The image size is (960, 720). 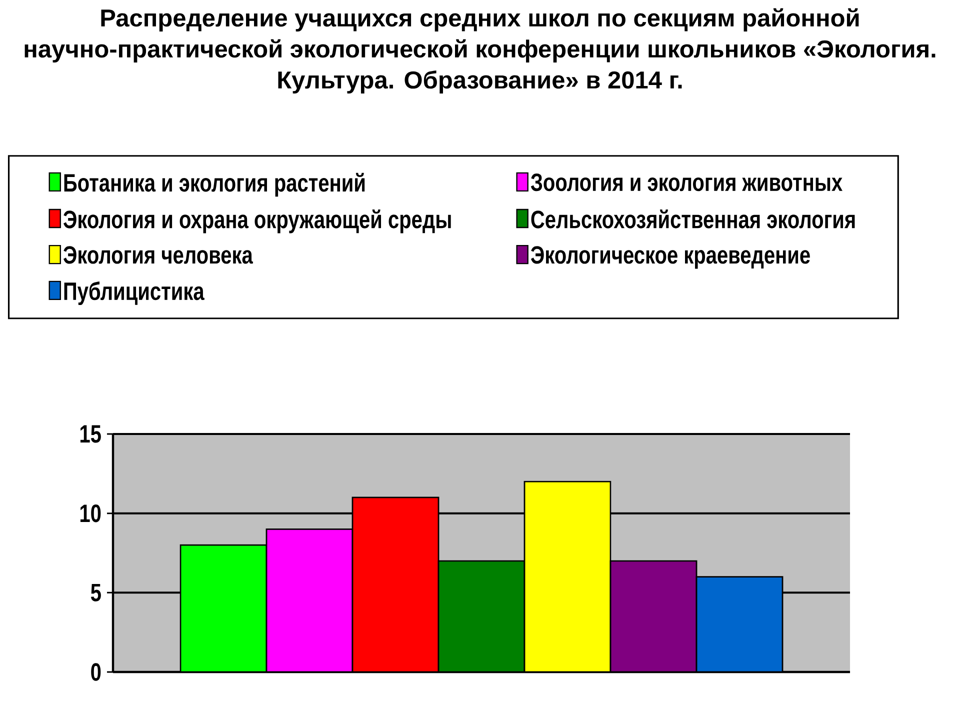 What do you see at coordinates (670, 257) in the screenshot?
I see `legend-label: Экологическое краеведение` at bounding box center [670, 257].